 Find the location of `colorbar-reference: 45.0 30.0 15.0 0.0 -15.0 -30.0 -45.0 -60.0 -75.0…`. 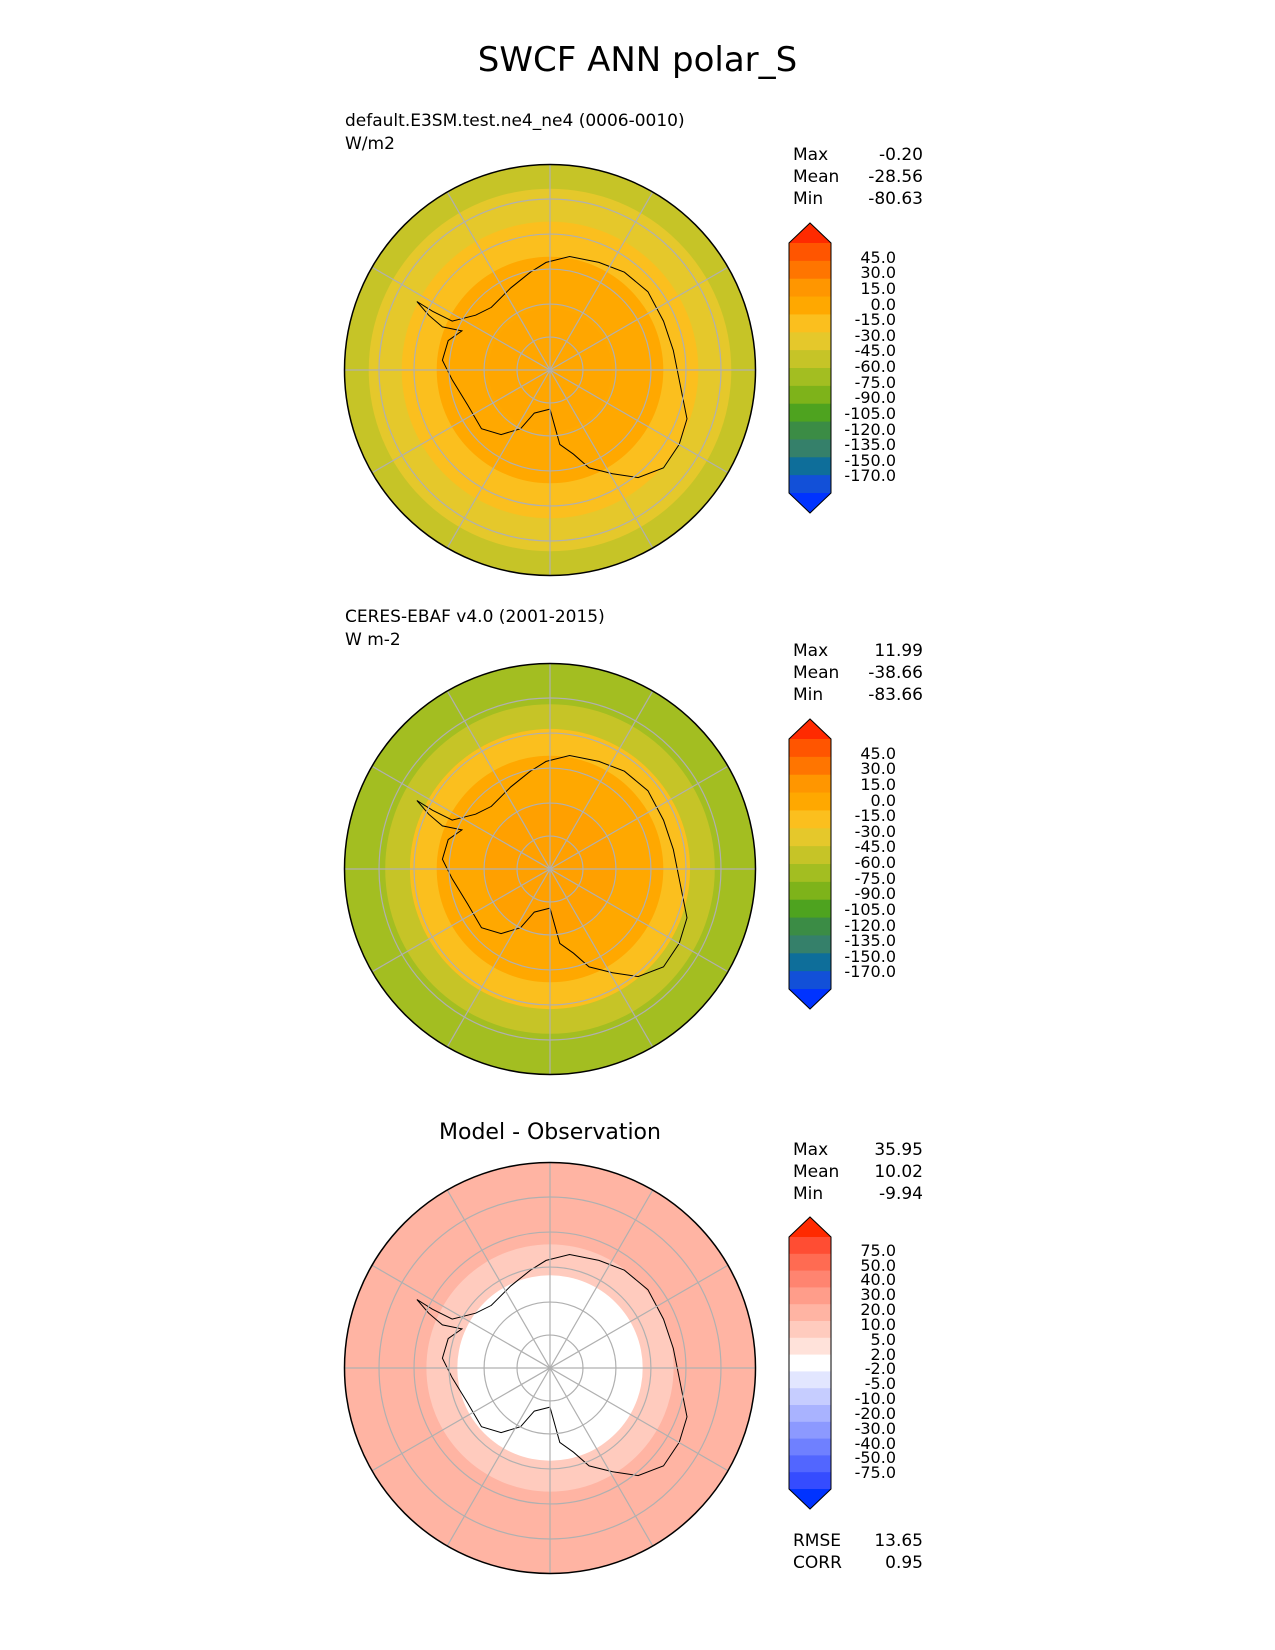

colorbar-reference: 45.0 30.0 15.0 0.0 -15.0 -30.0 -45.0 -60.0 -75.0… is located at coordinates (848, 864).